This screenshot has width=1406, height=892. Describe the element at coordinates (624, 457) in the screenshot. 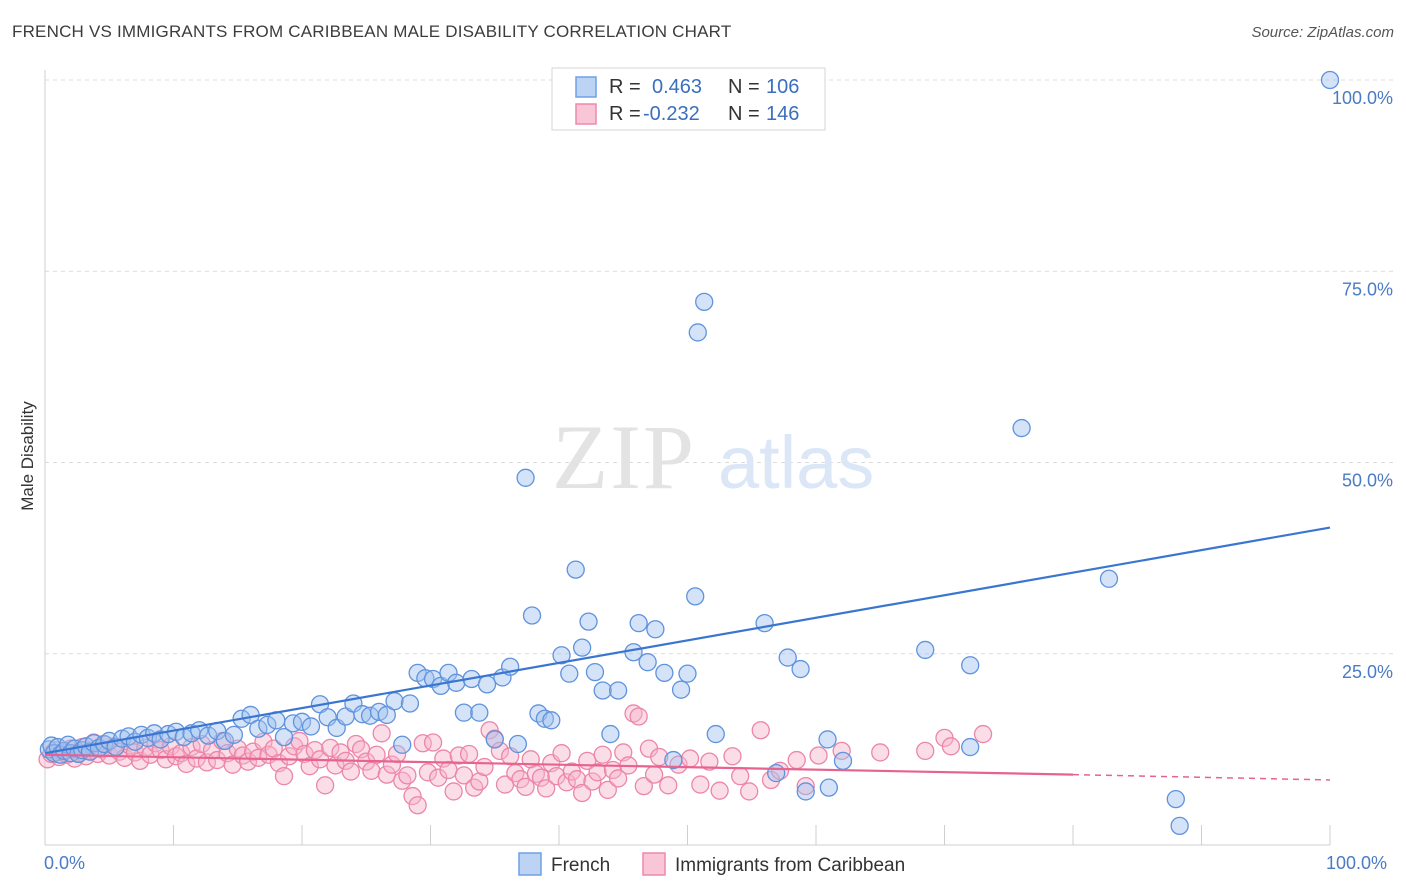

I see `watermark-zip: ZIP` at that location.